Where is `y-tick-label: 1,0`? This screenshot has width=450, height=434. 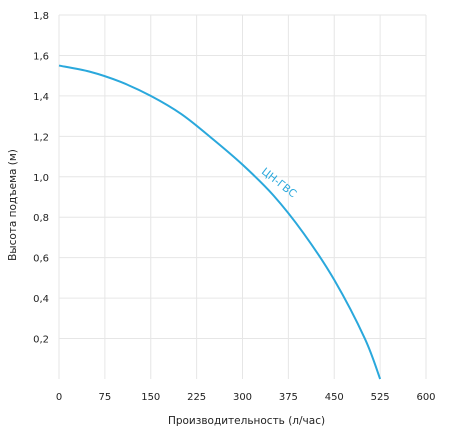
y-tick-label: 1,0 is located at coordinates (41, 178).